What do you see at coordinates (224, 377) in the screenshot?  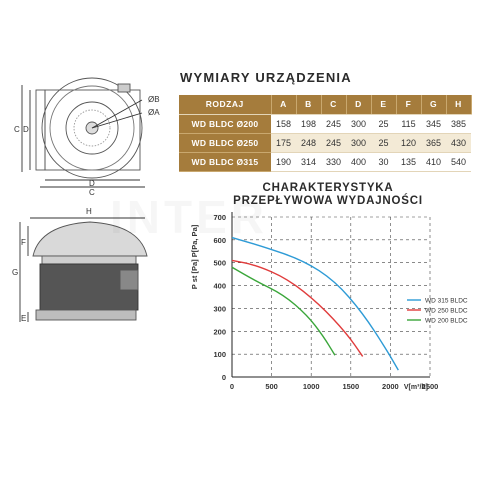 I see `y-tick-label: 0` at bounding box center [224, 377].